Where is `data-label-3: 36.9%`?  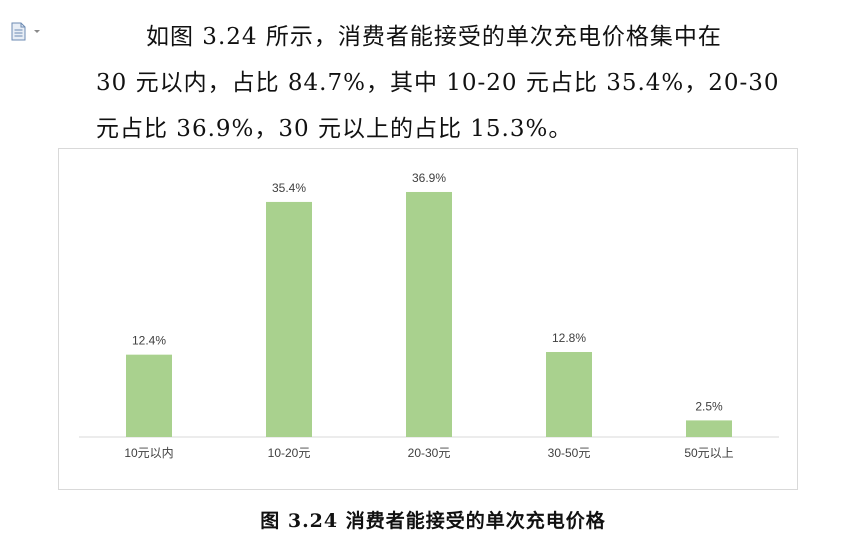 data-label-3: 36.9% is located at coordinates (429, 178).